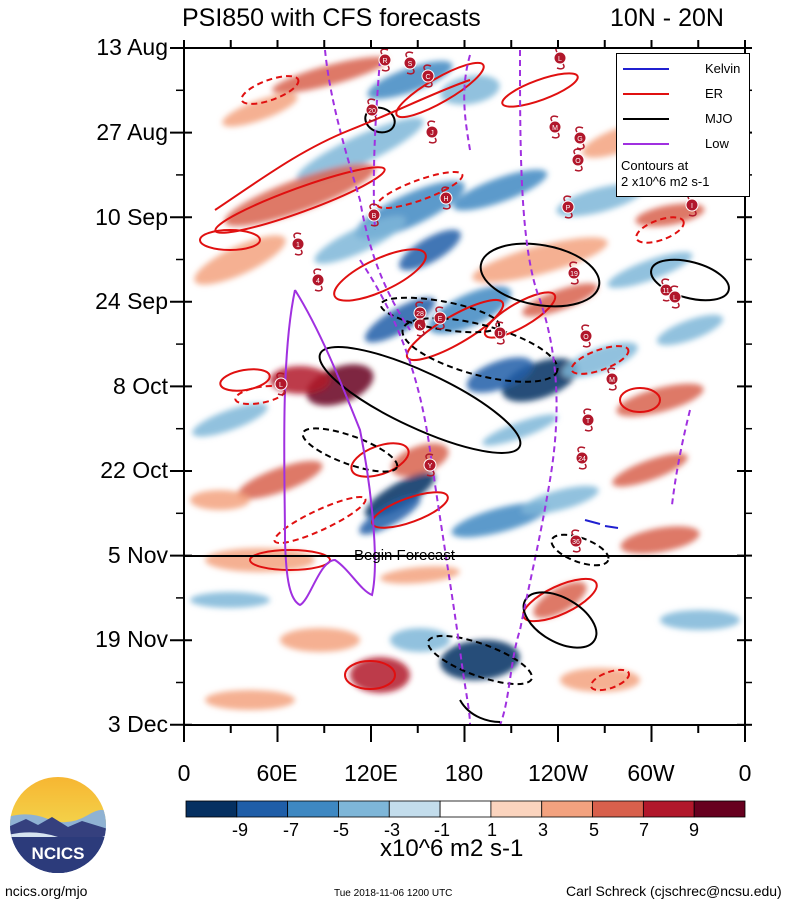 The image size is (809, 907). I want to click on storm-label: 1, so click(298, 245).